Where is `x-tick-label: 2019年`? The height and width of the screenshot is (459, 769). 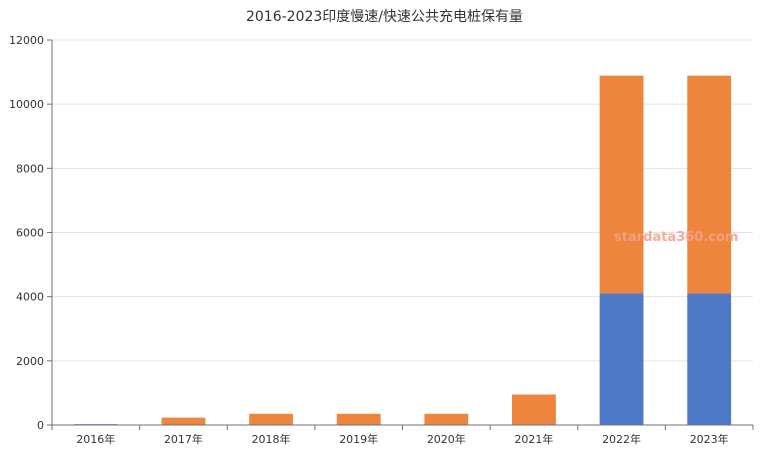 x-tick-label: 2019年 is located at coordinates (358, 439).